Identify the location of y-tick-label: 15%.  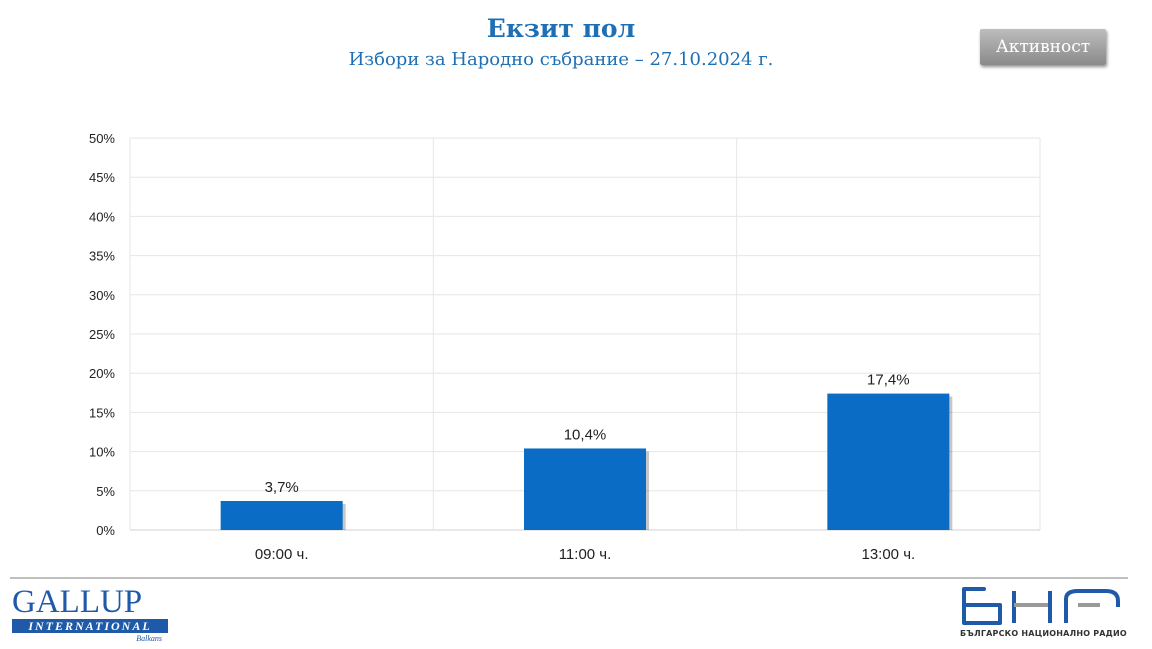
(102, 412).